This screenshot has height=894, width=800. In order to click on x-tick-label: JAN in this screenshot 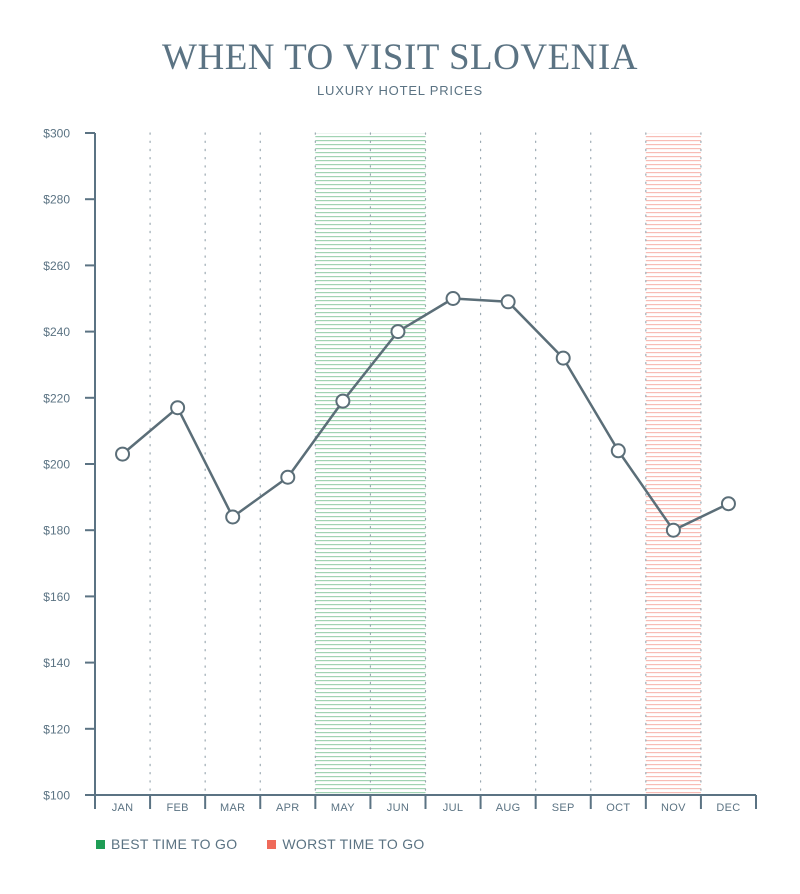, I will do `click(123, 808)`.